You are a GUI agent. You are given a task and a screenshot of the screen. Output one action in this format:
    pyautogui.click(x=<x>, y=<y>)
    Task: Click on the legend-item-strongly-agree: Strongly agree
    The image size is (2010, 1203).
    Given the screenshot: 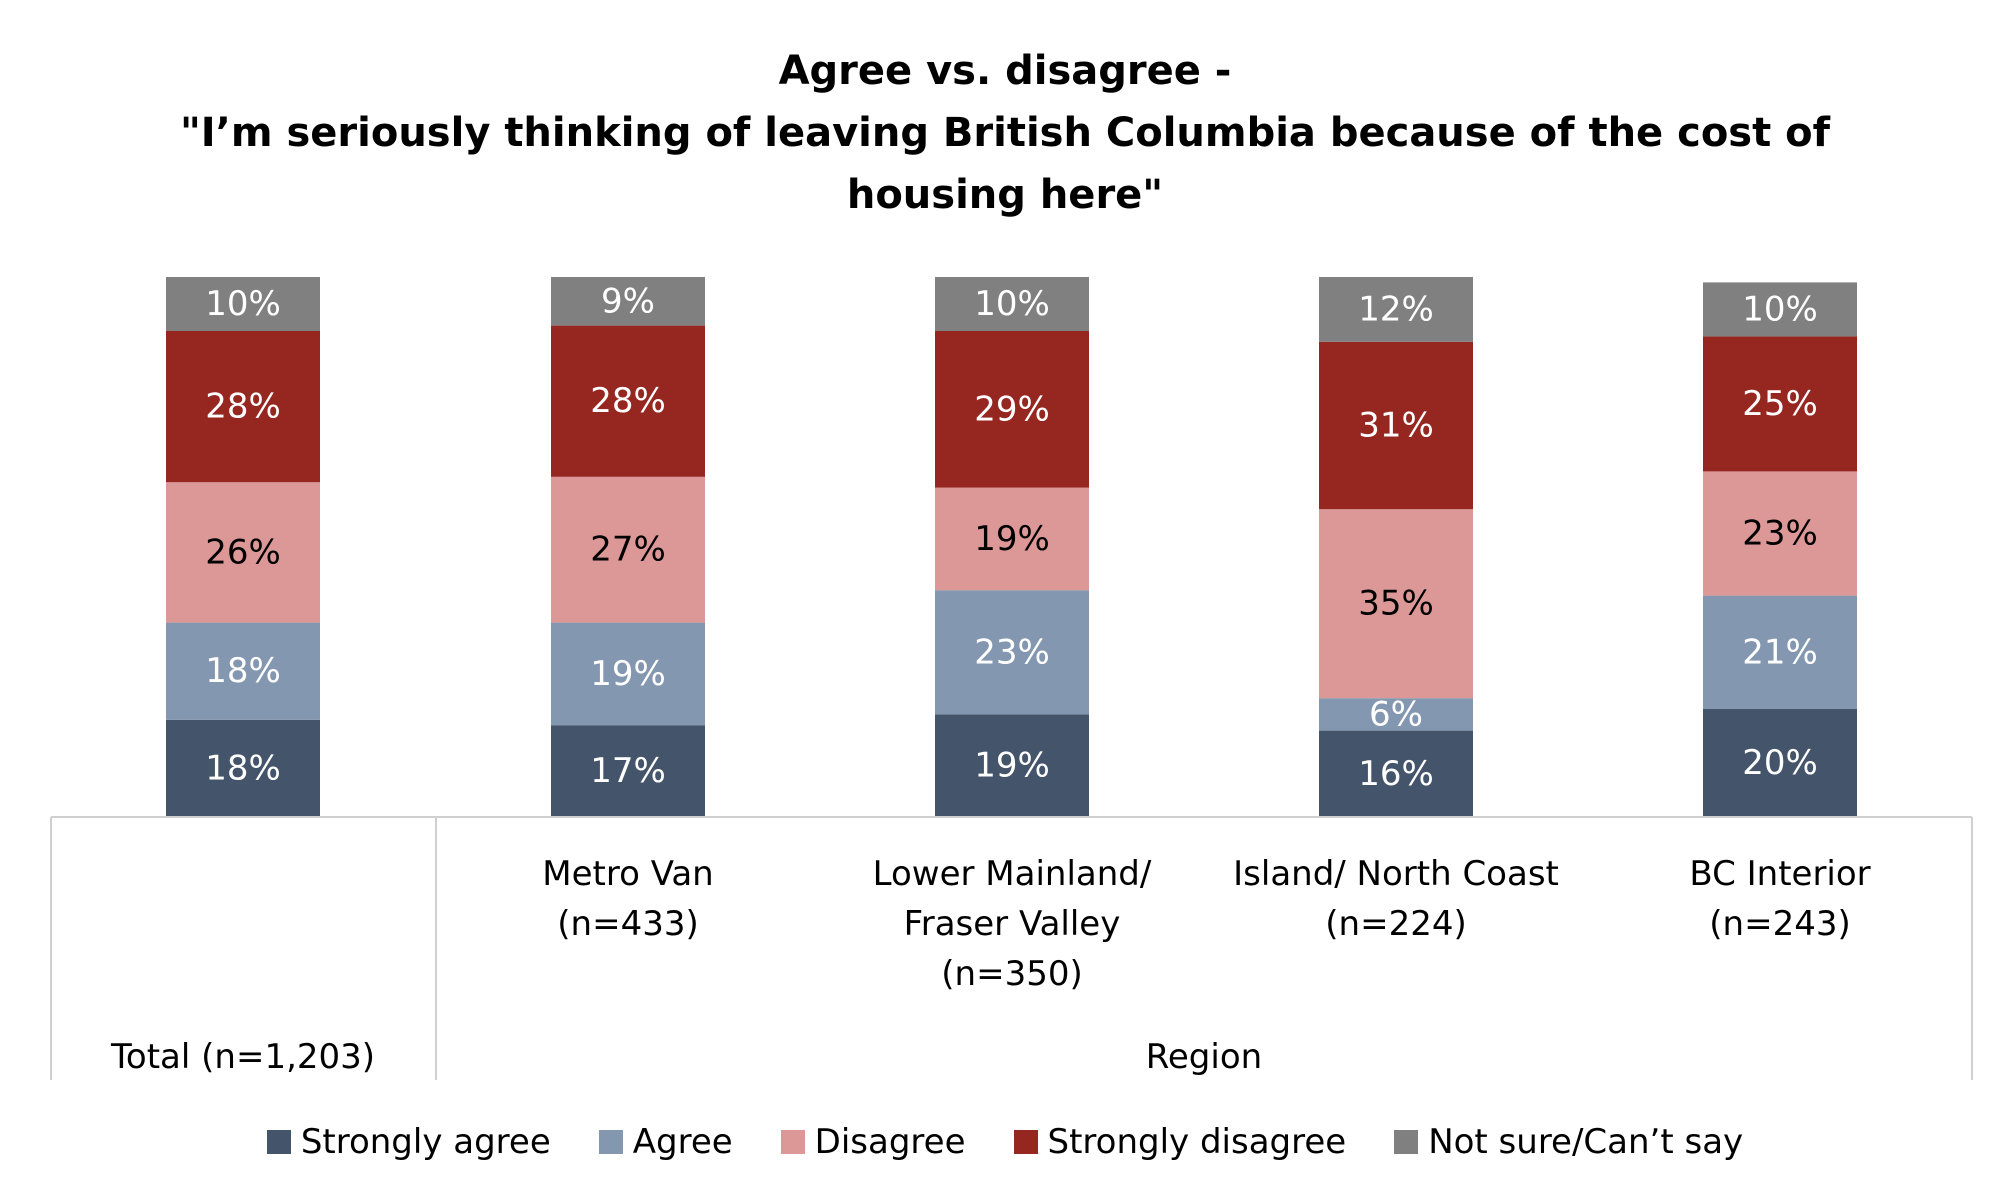 What is the action you would take?
    pyautogui.click(x=408, y=1142)
    